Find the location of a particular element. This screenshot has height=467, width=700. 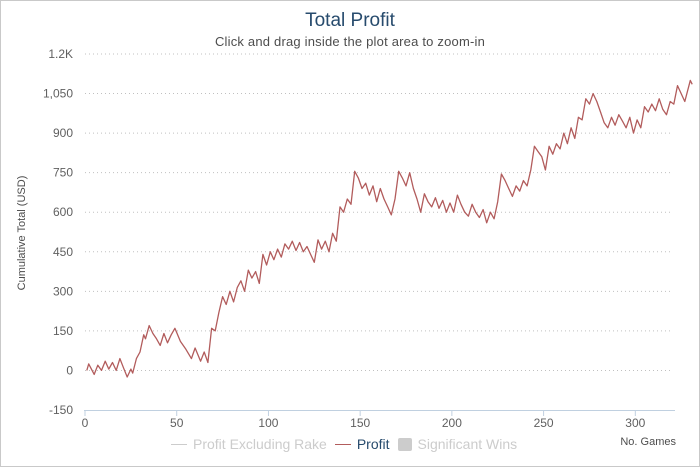

x-tick-label: 150 is located at coordinates (360, 423).